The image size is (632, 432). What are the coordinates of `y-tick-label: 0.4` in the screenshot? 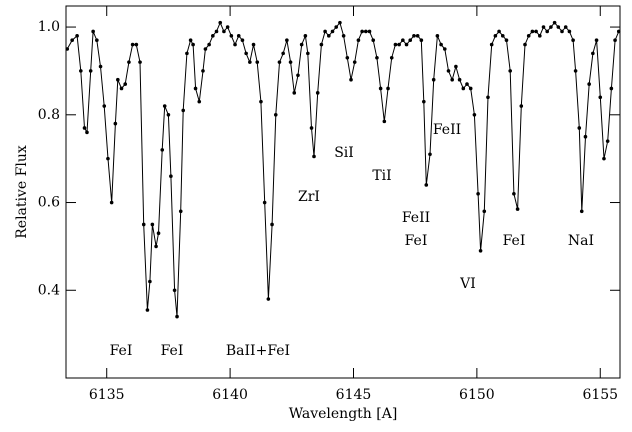 It's located at (49, 290).